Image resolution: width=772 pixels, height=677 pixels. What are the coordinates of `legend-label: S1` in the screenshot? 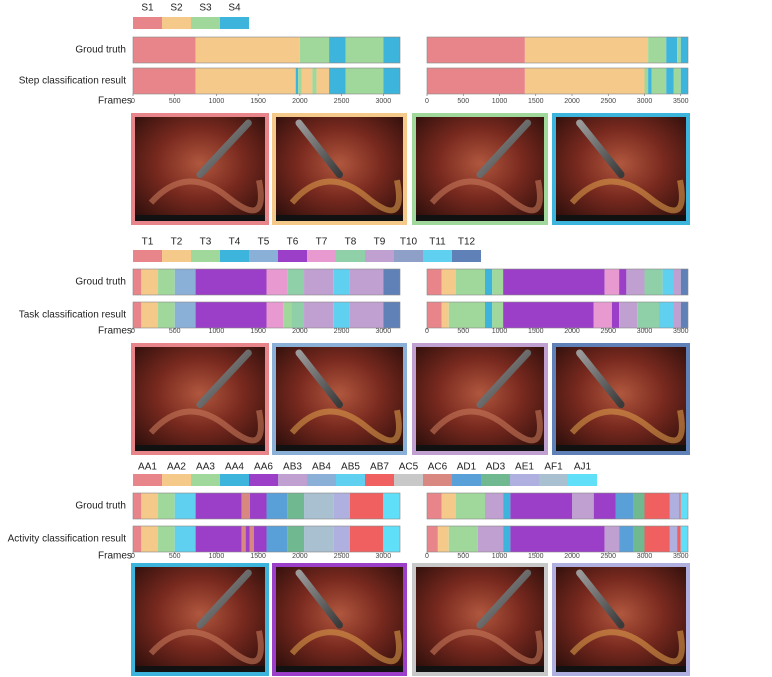 It's located at (147, 8).